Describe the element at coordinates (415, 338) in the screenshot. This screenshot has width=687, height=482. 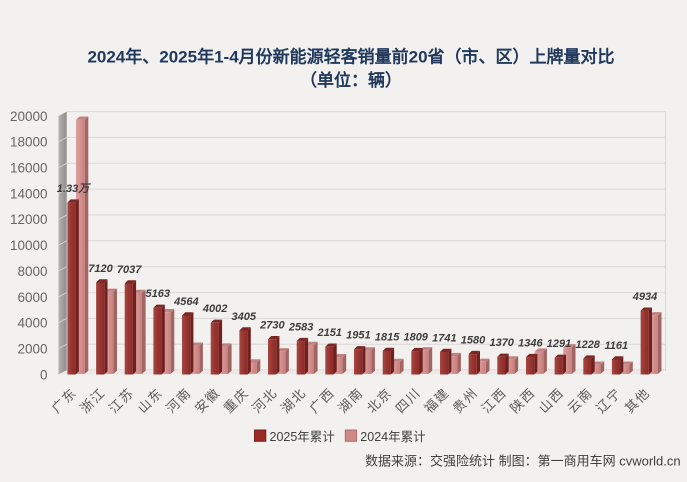
I see `svg-text: 1809` at that location.